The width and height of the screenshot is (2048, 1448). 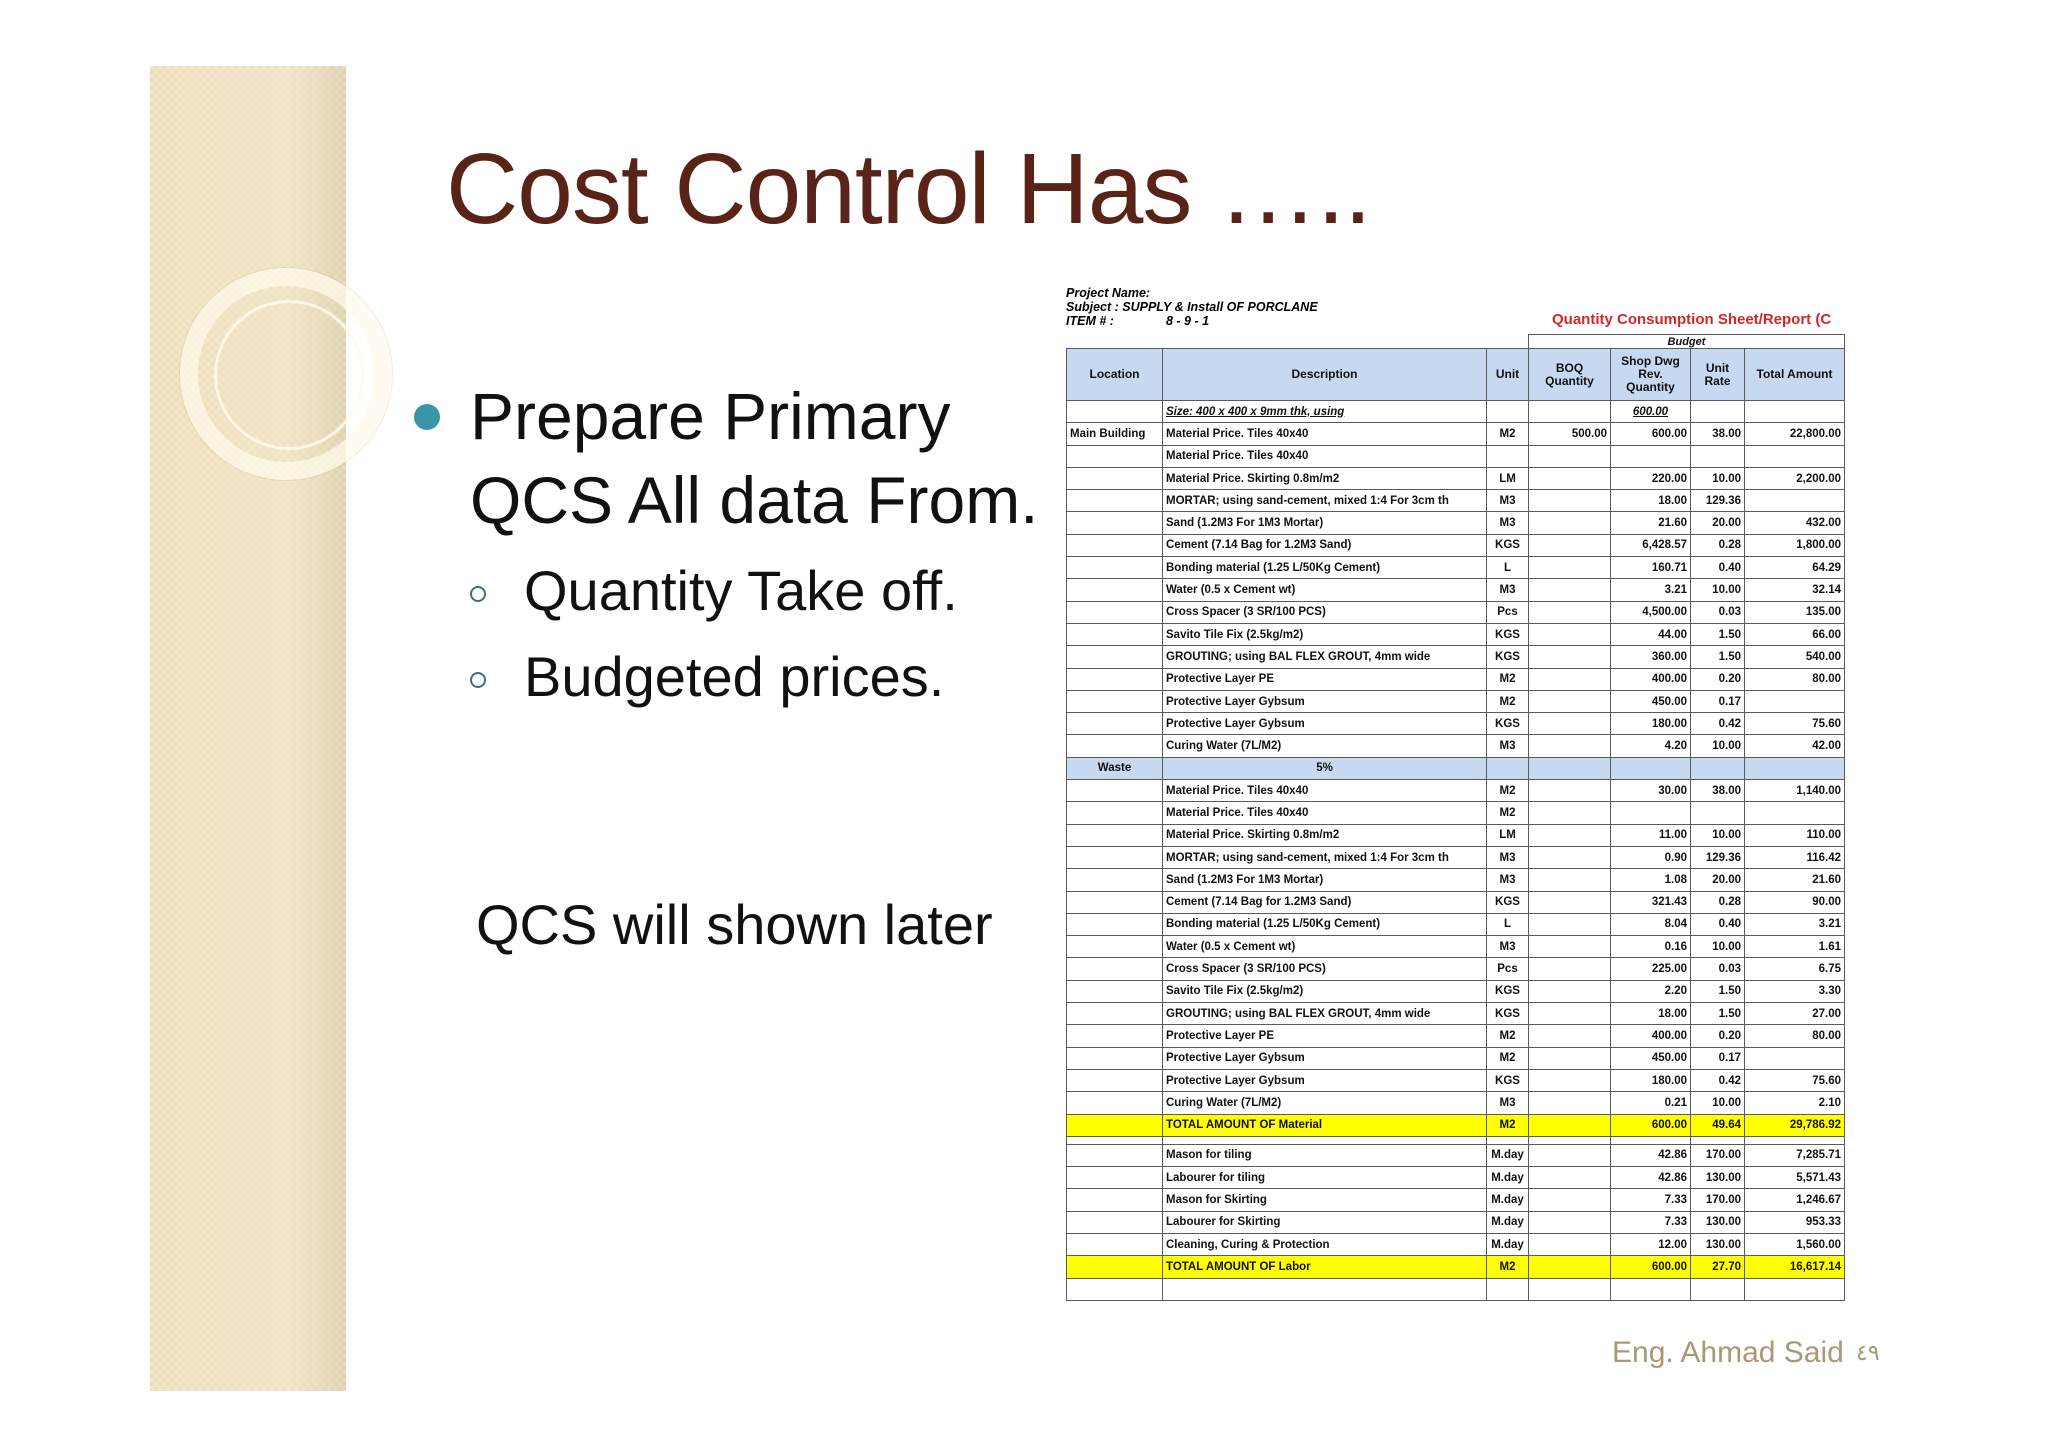 What do you see at coordinates (1507, 835) in the screenshot?
I see `table-cell: LM` at bounding box center [1507, 835].